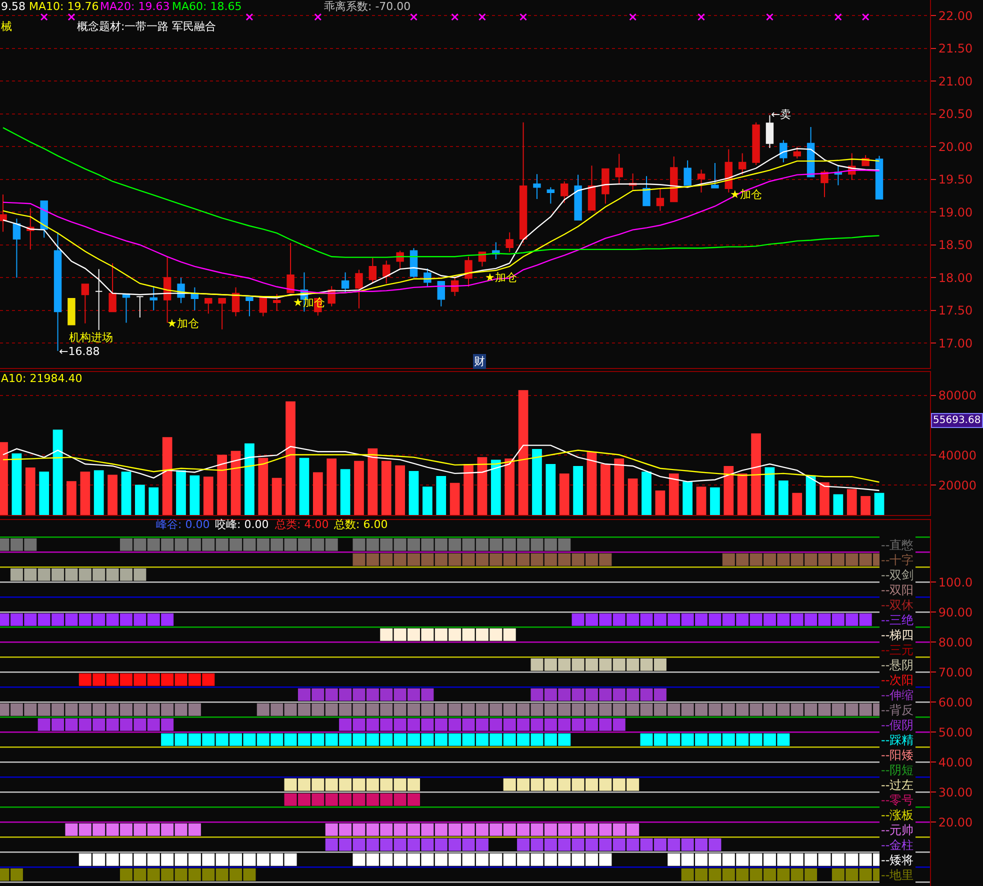 The image size is (983, 886). What do you see at coordinates (41, 378) in the screenshot?
I see `annotation: A10: 21984.40` at bounding box center [41, 378].